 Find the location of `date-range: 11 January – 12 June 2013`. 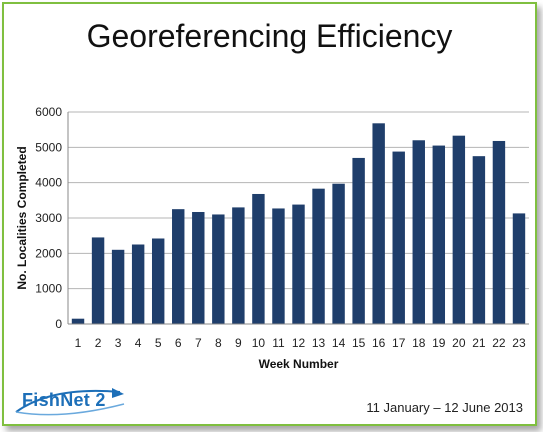

date-range: 11 January – 12 June 2013 is located at coordinates (444, 407).